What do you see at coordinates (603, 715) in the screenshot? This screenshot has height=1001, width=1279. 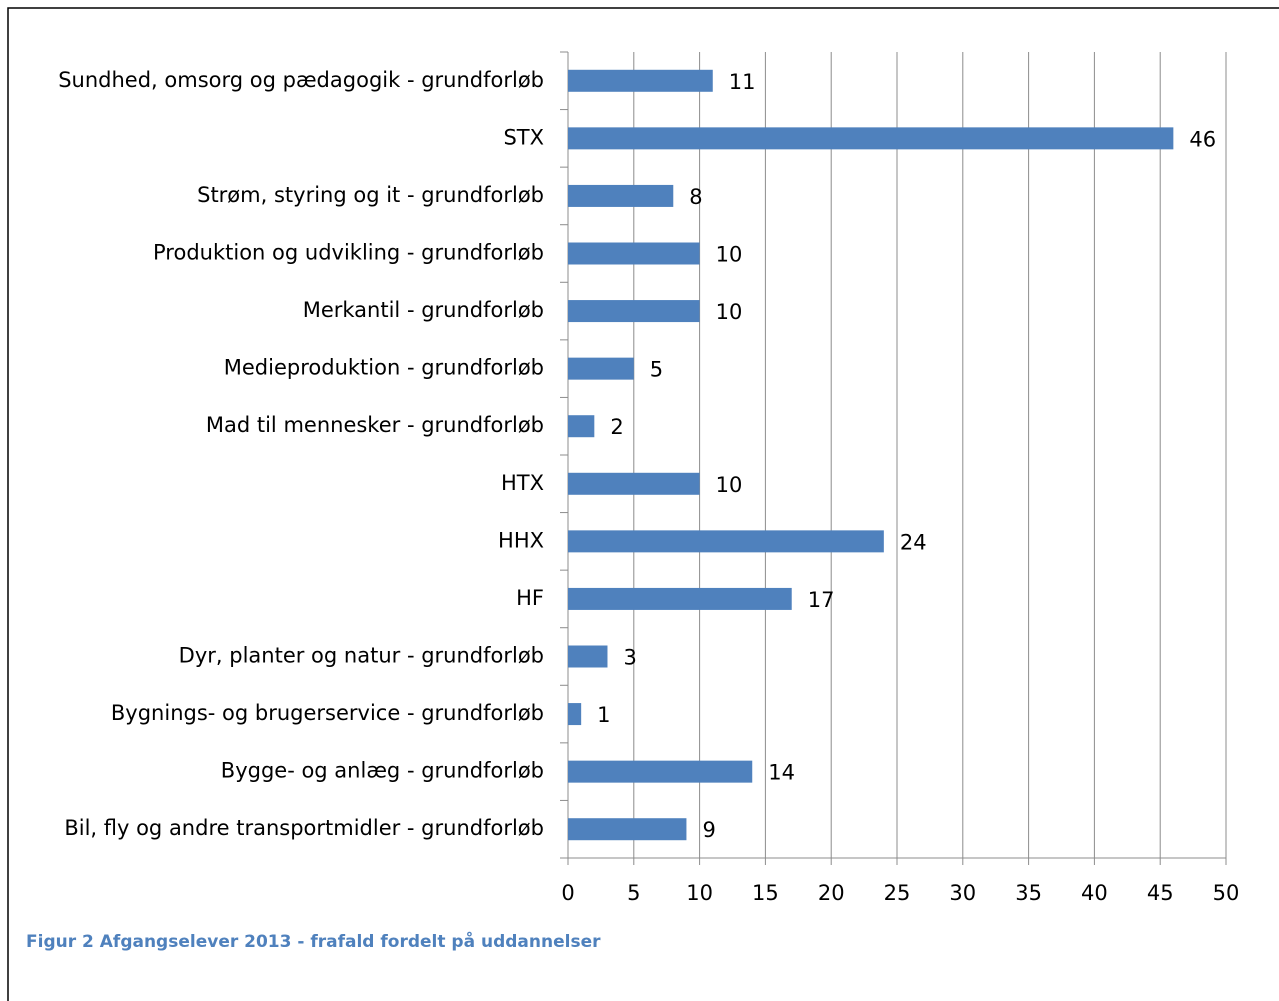 I see `data-label: 1` at bounding box center [603, 715].